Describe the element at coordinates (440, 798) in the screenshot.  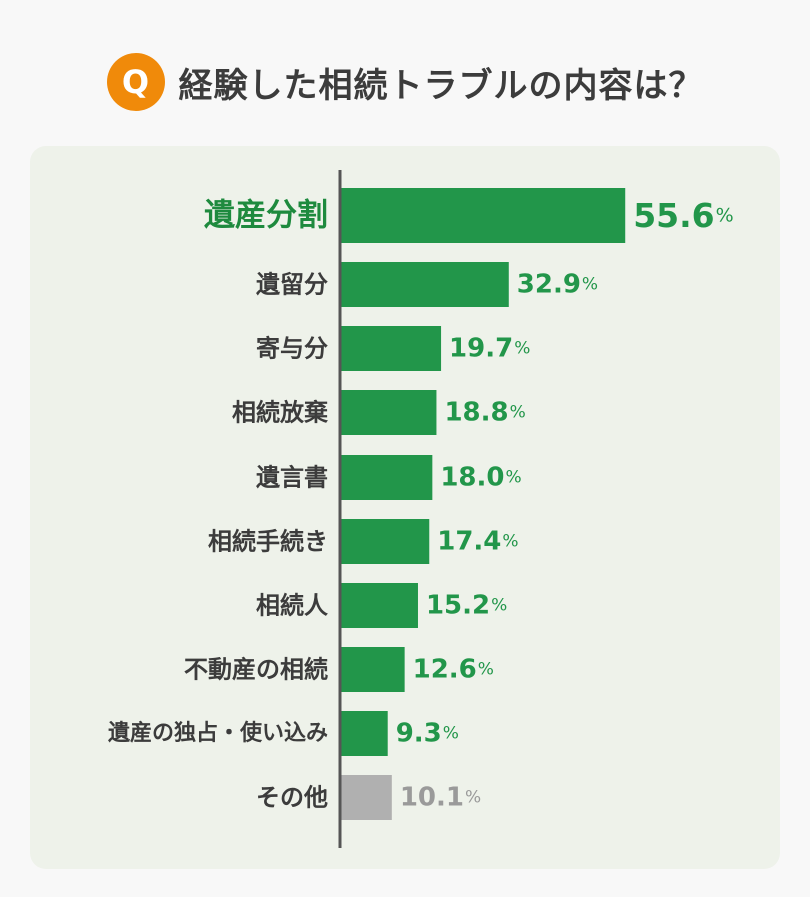
I see `value-label: 10.1%` at that location.